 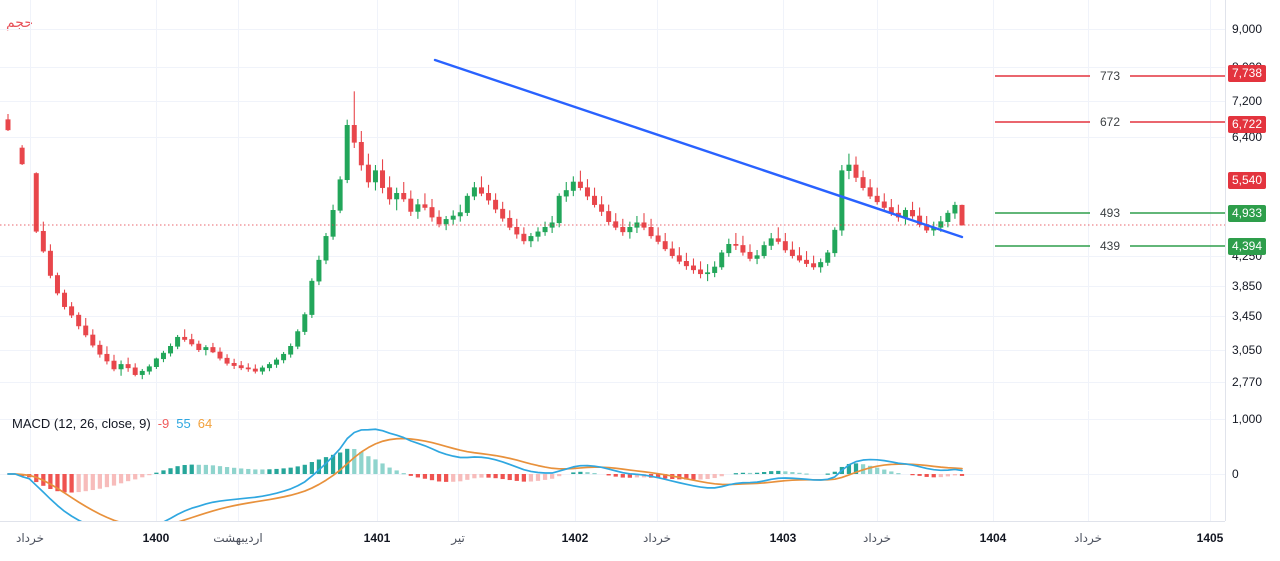 I want to click on macd-legend: MACD (12, 26, close, 9) -9 55 64, so click(x=112, y=423).